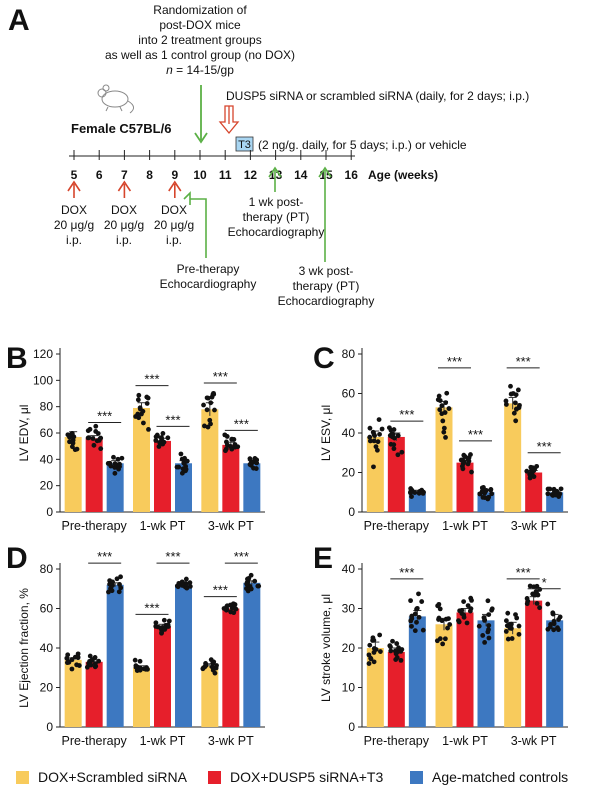 The height and width of the screenshot is (793, 596). Describe the element at coordinates (200, 25) in the screenshot. I see `randomization-line-2: post-DOX mice` at that location.